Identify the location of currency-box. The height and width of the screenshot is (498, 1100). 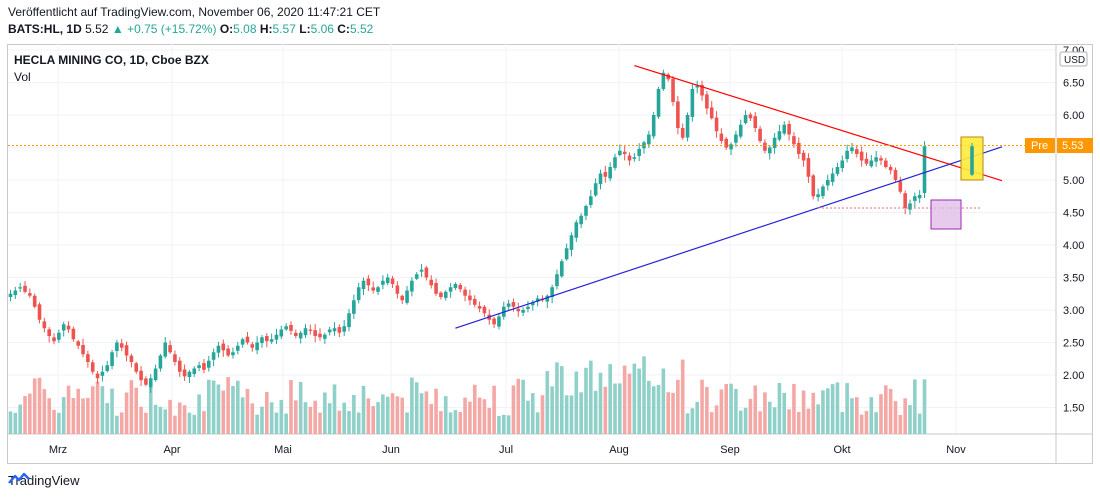
(1073, 59).